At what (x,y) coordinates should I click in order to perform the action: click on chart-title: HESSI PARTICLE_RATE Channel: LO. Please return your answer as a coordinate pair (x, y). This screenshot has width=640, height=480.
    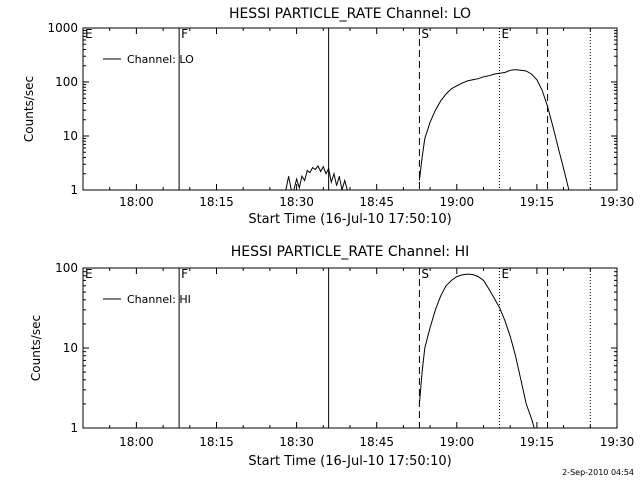
    Looking at the image, I should click on (350, 14).